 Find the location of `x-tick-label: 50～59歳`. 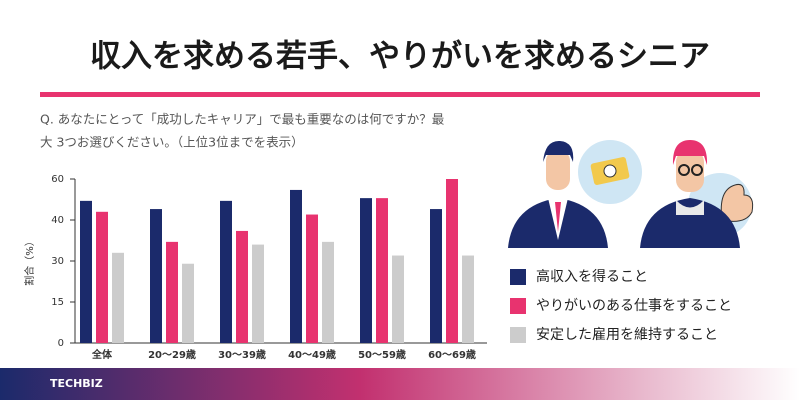

x-tick-label: 50～59歳 is located at coordinates (382, 354).